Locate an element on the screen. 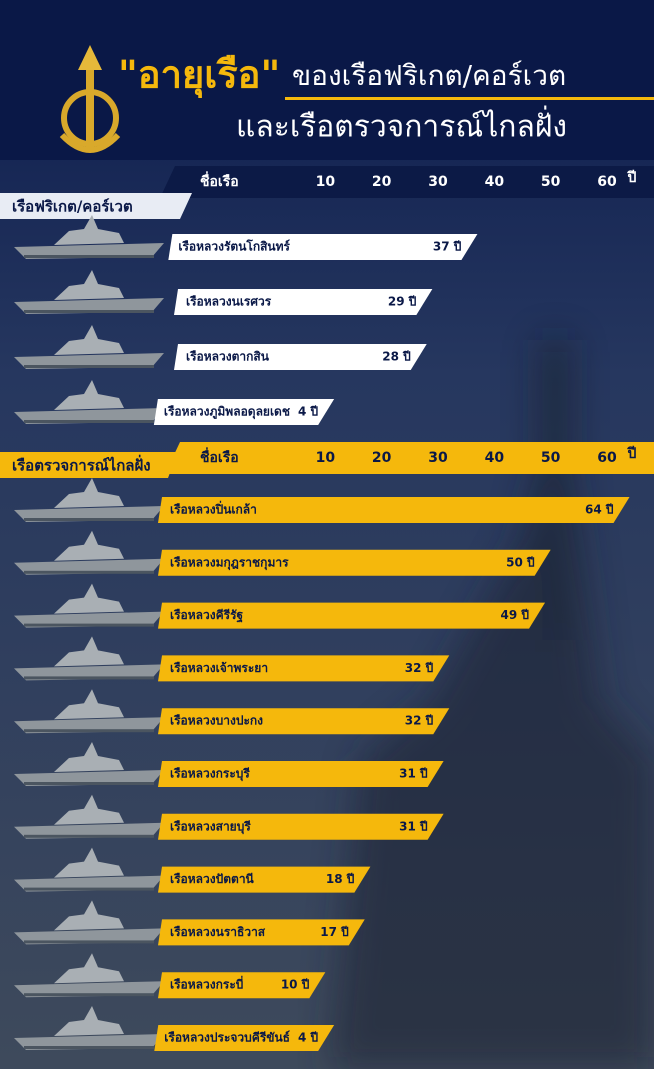 This screenshot has height=1069, width=654. ship-name: เรือหลวงเจ้าพระยา is located at coordinates (219, 668).